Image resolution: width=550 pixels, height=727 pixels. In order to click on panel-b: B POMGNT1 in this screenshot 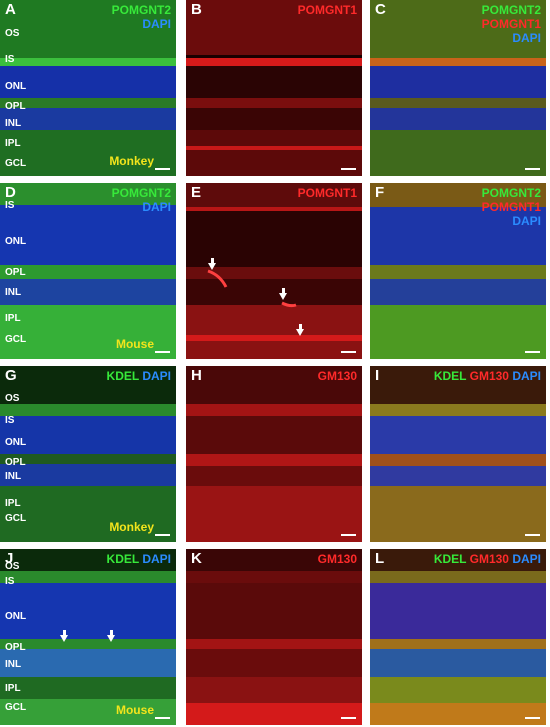, I will do `click(274, 88)`.